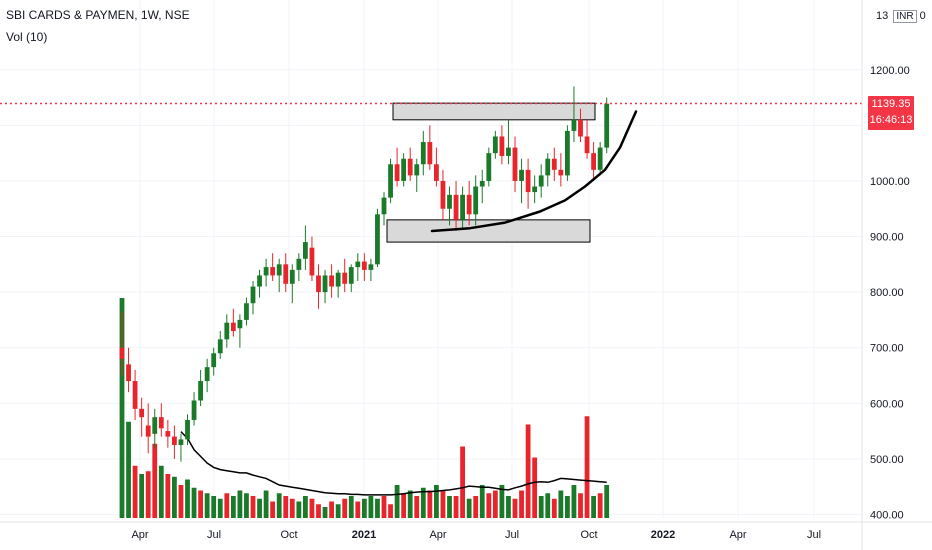  What do you see at coordinates (887, 404) in the screenshot?
I see `y-tick-label: 600.00` at bounding box center [887, 404].